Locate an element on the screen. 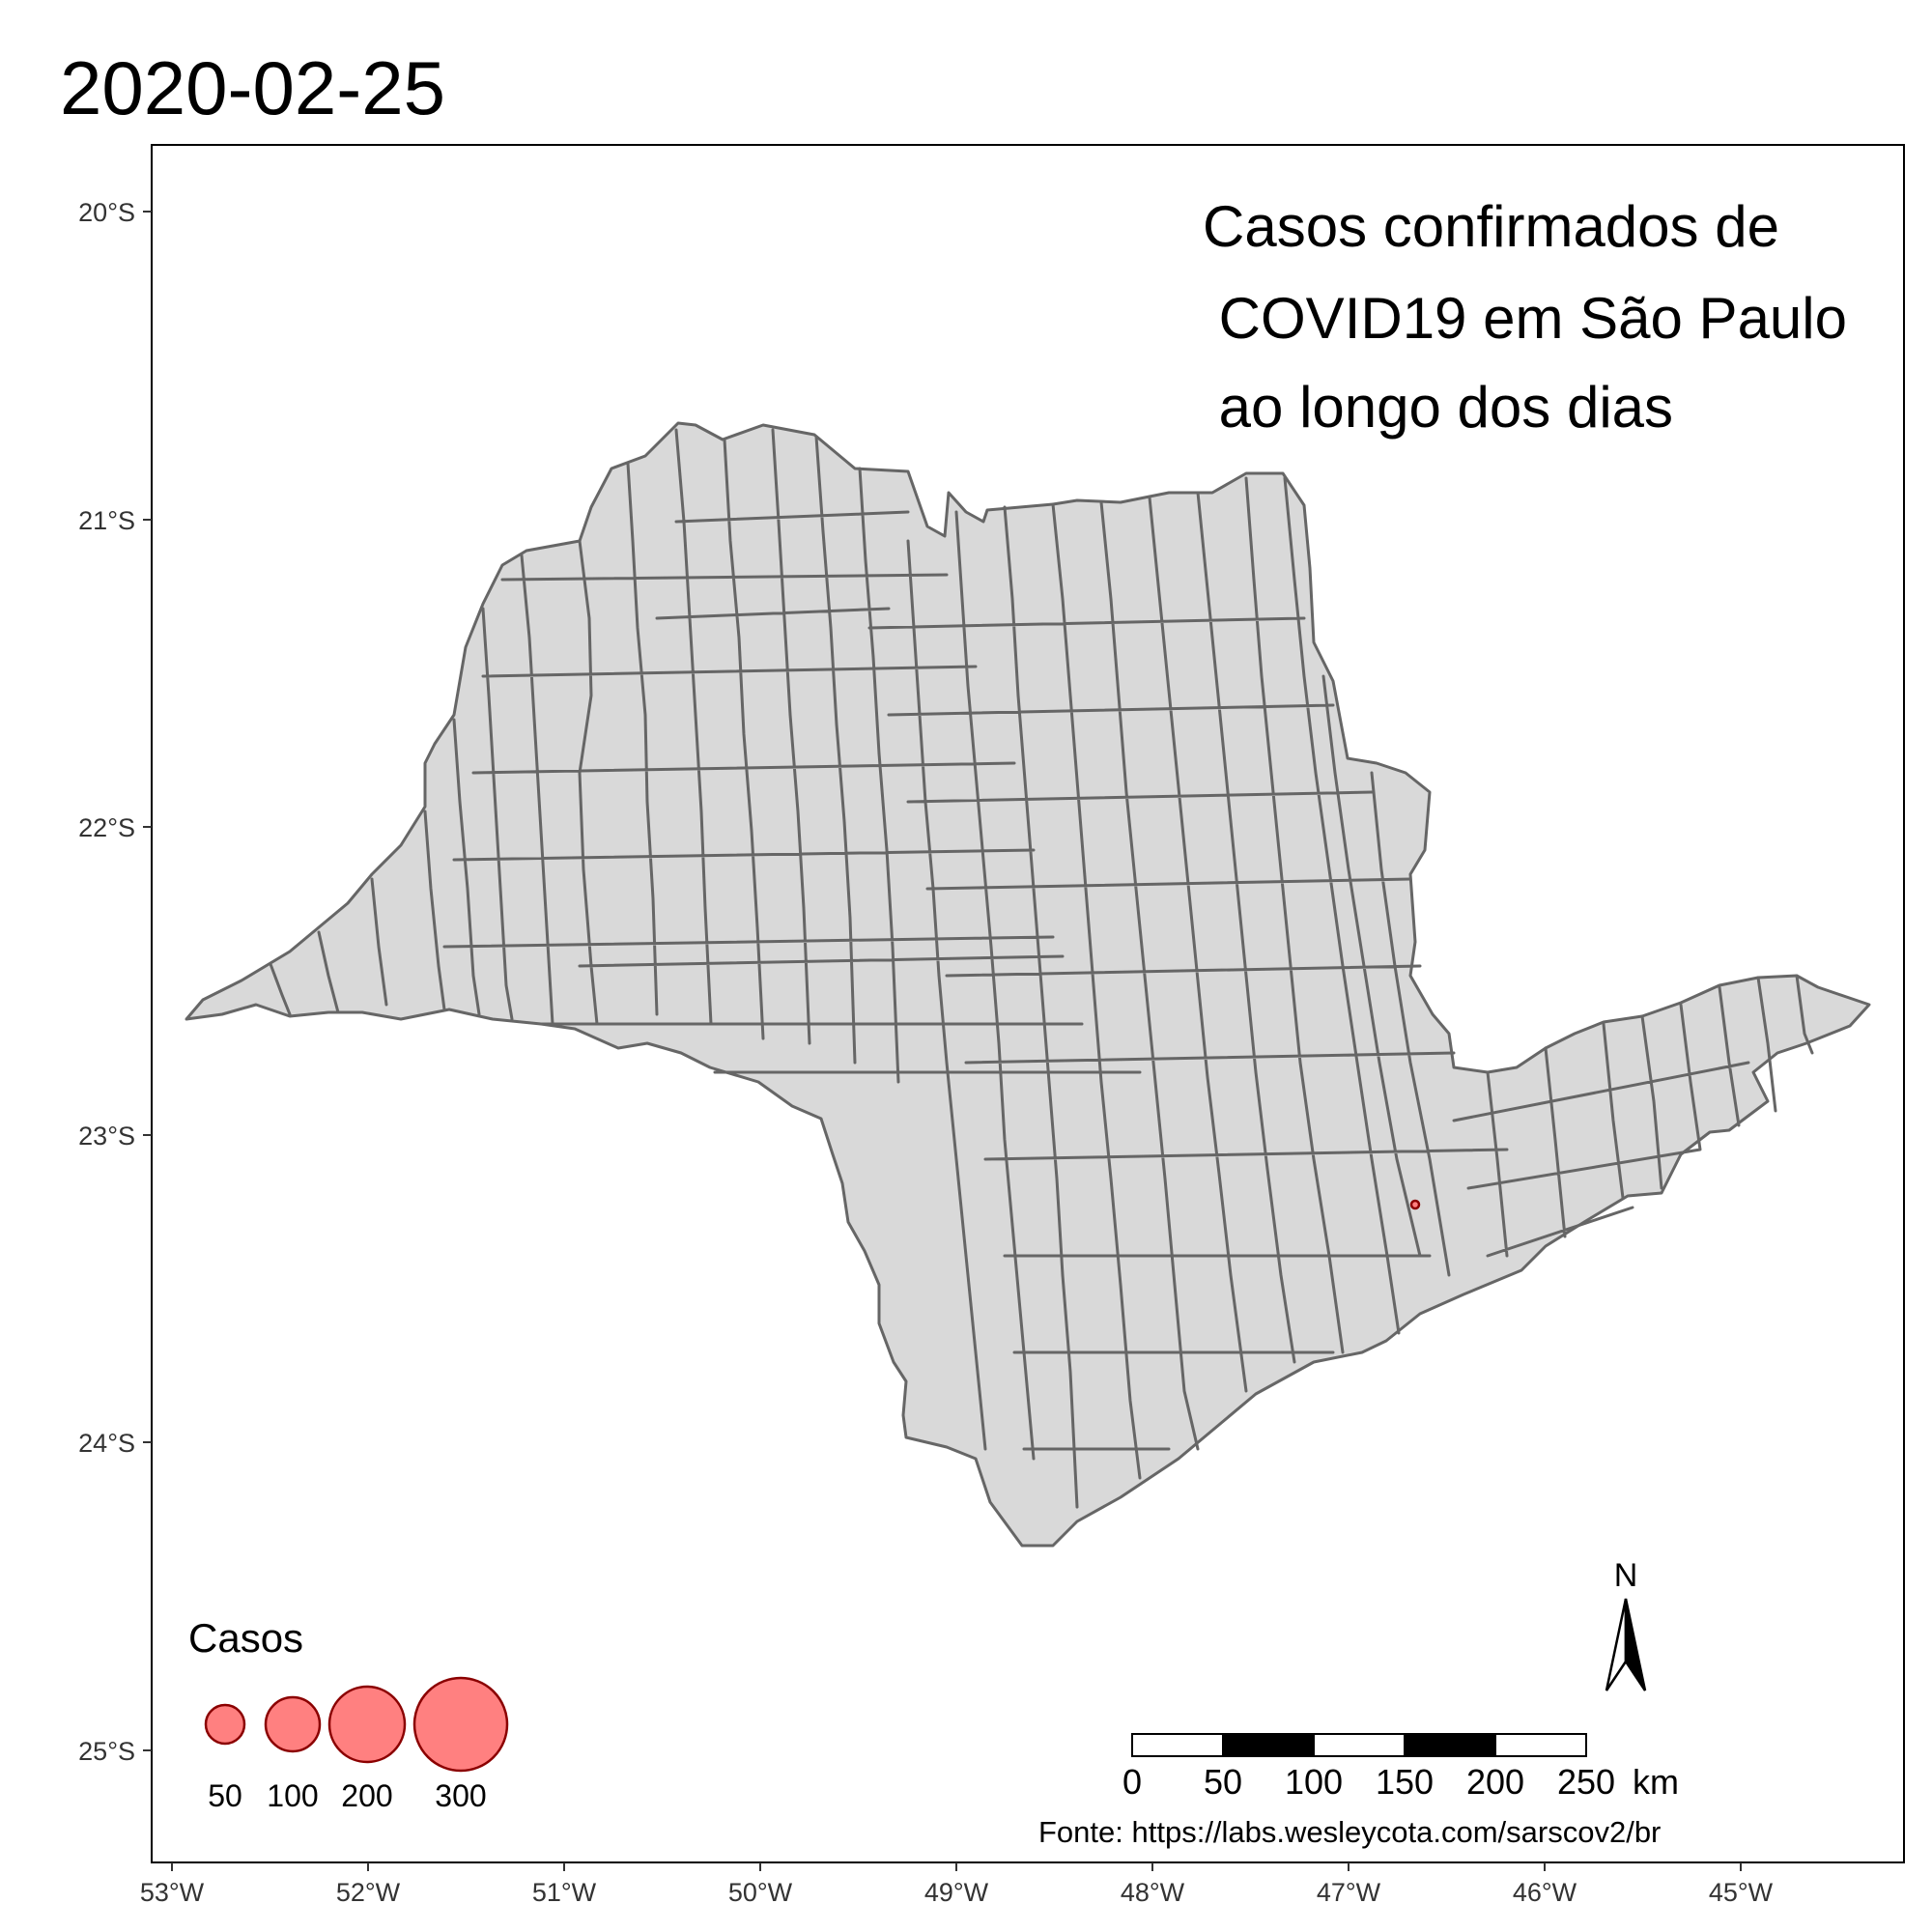 The height and width of the screenshot is (1932, 1932). date-title: 2020-02-25 is located at coordinates (252, 87).